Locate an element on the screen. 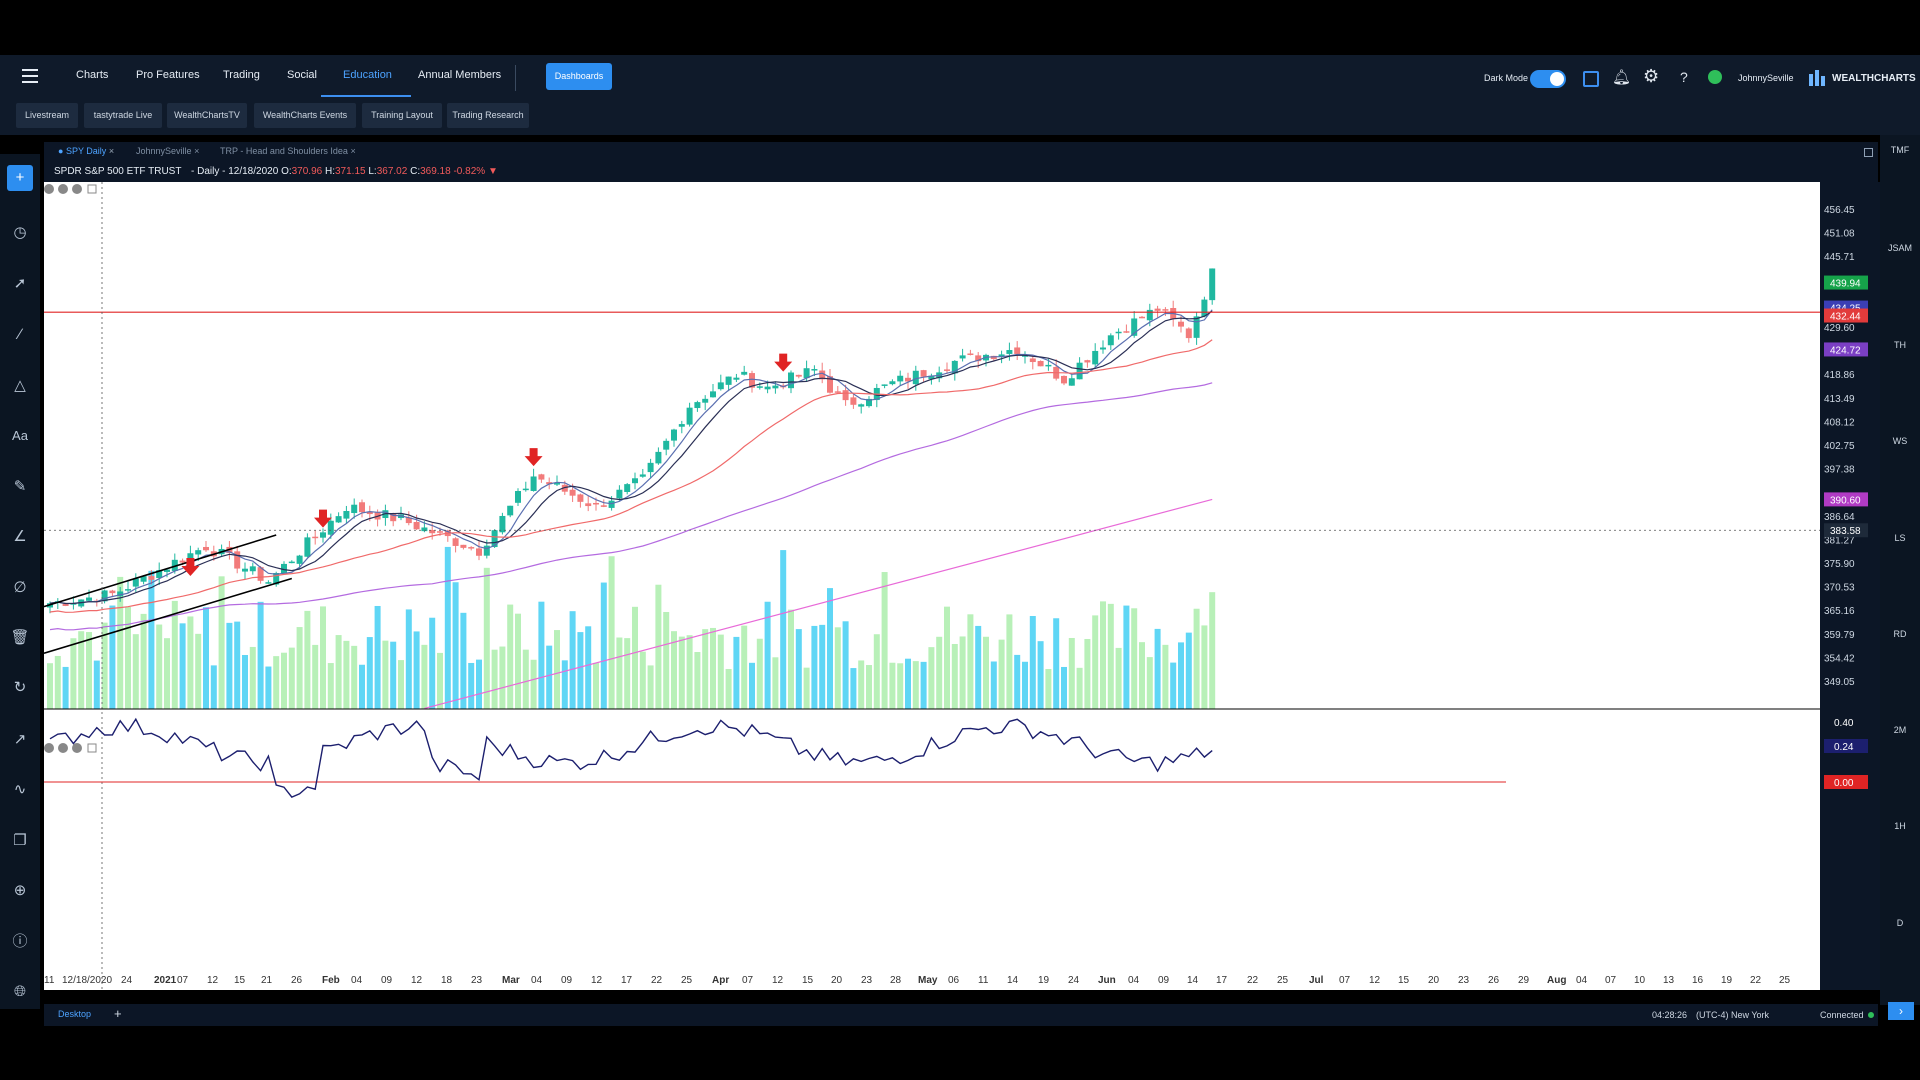 This screenshot has width=1920, height=1080. nav-trading: Trading is located at coordinates (241, 75).